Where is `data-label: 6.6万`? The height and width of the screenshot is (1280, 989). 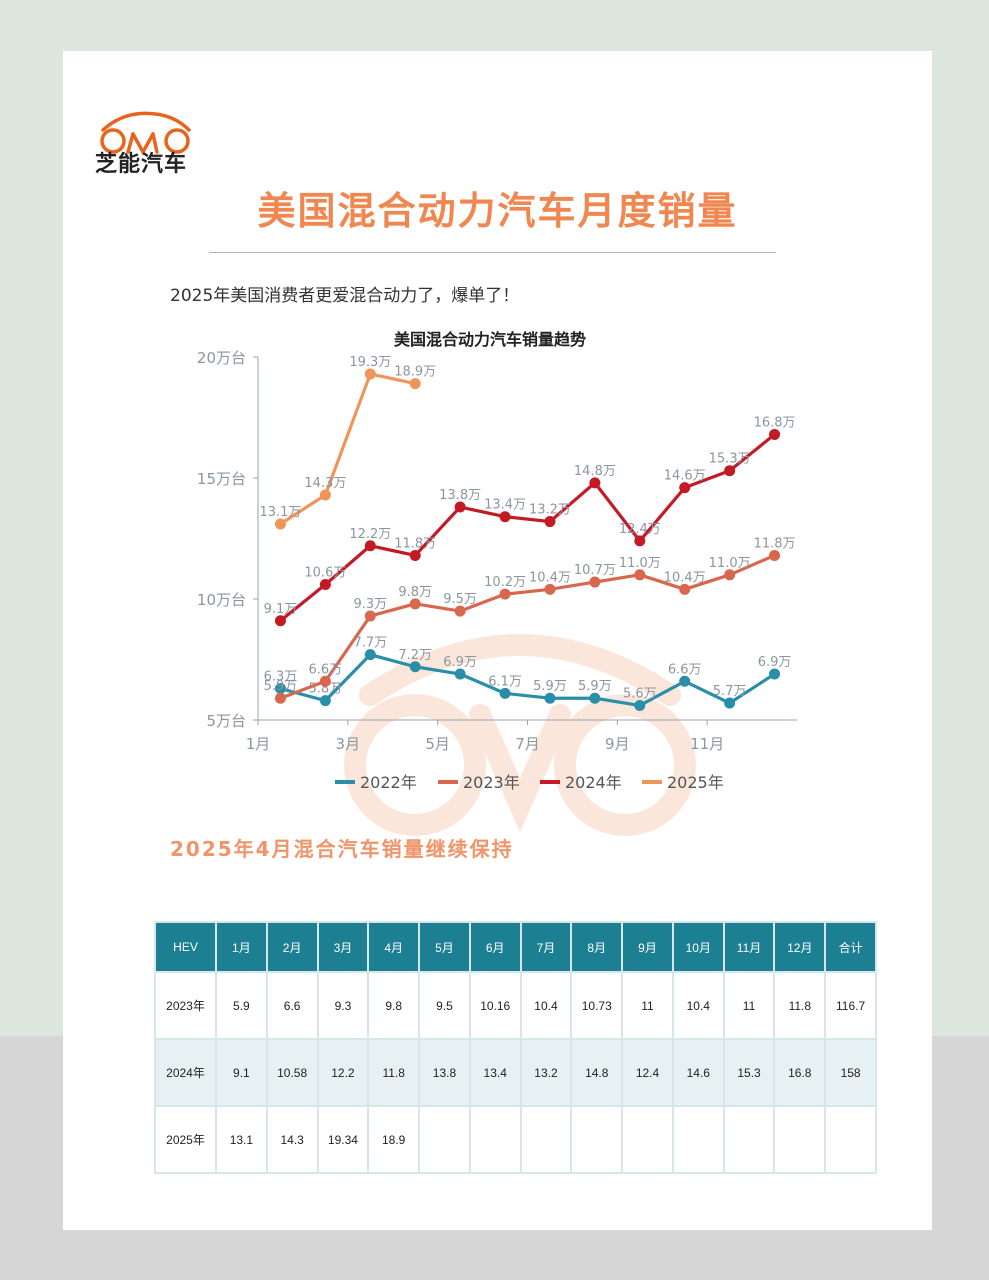 data-label: 6.6万 is located at coordinates (326, 669).